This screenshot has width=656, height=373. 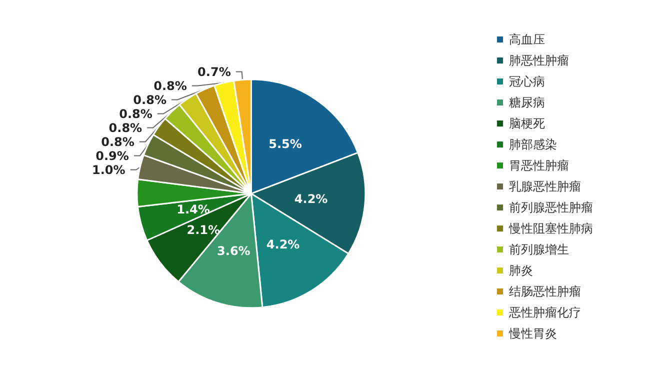 What do you see at coordinates (527, 123) in the screenshot?
I see `legend-label: 脑梗死` at bounding box center [527, 123].